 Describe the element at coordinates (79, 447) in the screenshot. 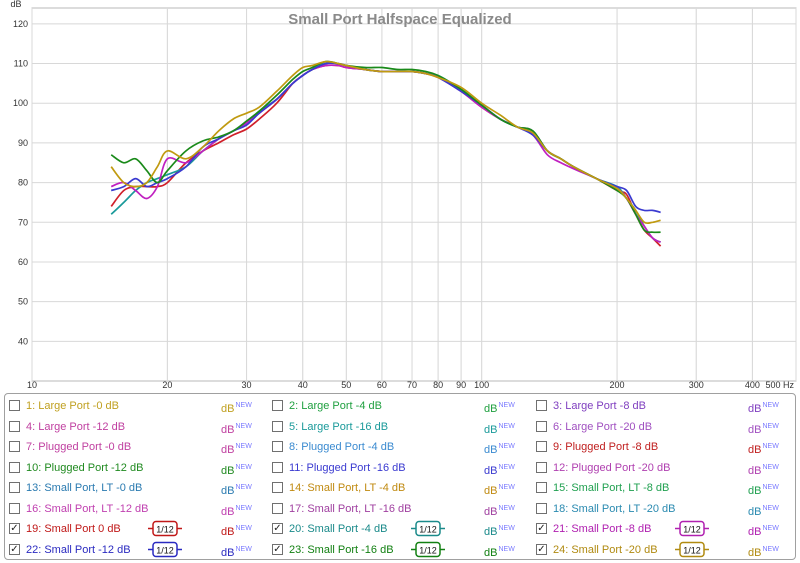

I see `measurement-label: 7: Plugged Port -0 dB` at that location.